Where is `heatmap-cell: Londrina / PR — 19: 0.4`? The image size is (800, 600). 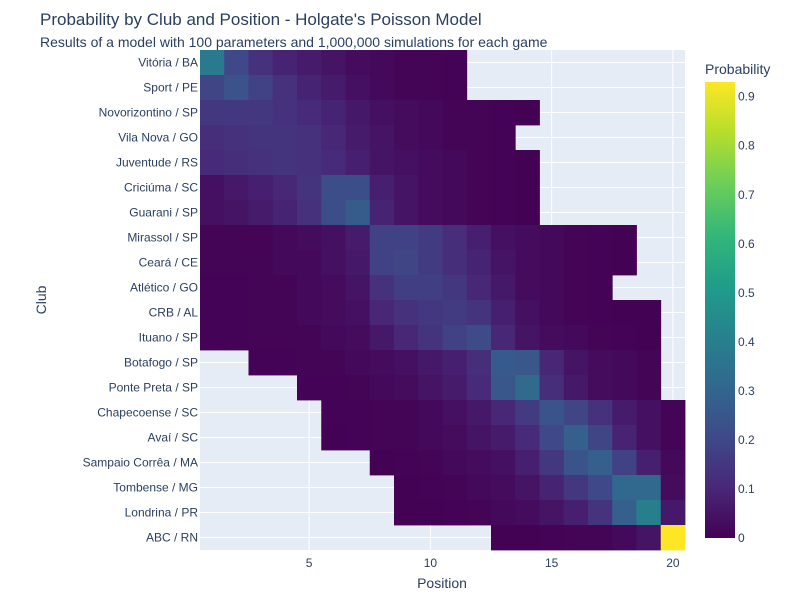
heatmap-cell: Londrina / PR — 19: 0.4 is located at coordinates (649, 513).